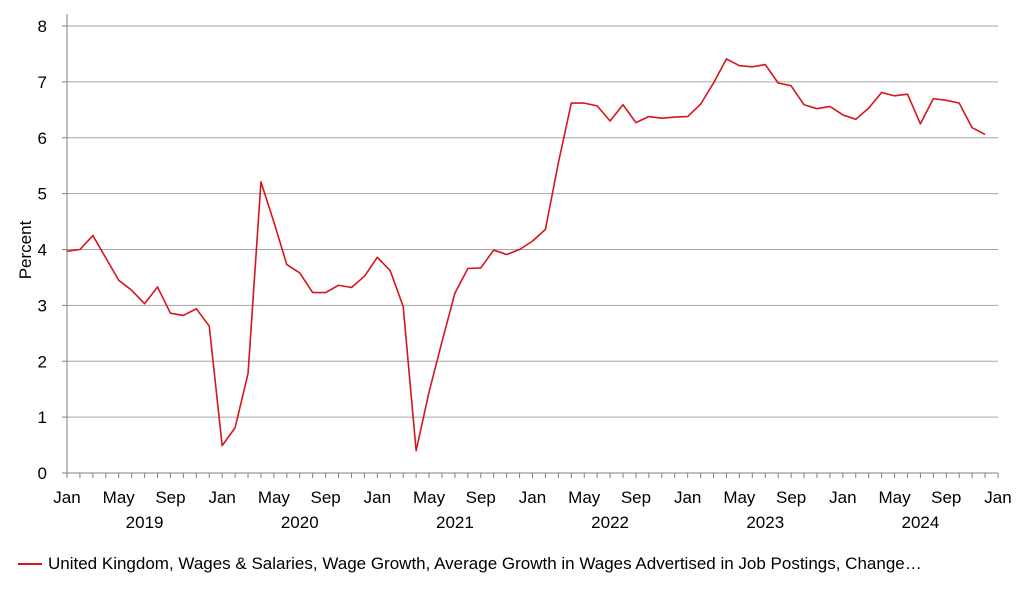  I want to click on y-tick-label: 1, so click(42, 417).